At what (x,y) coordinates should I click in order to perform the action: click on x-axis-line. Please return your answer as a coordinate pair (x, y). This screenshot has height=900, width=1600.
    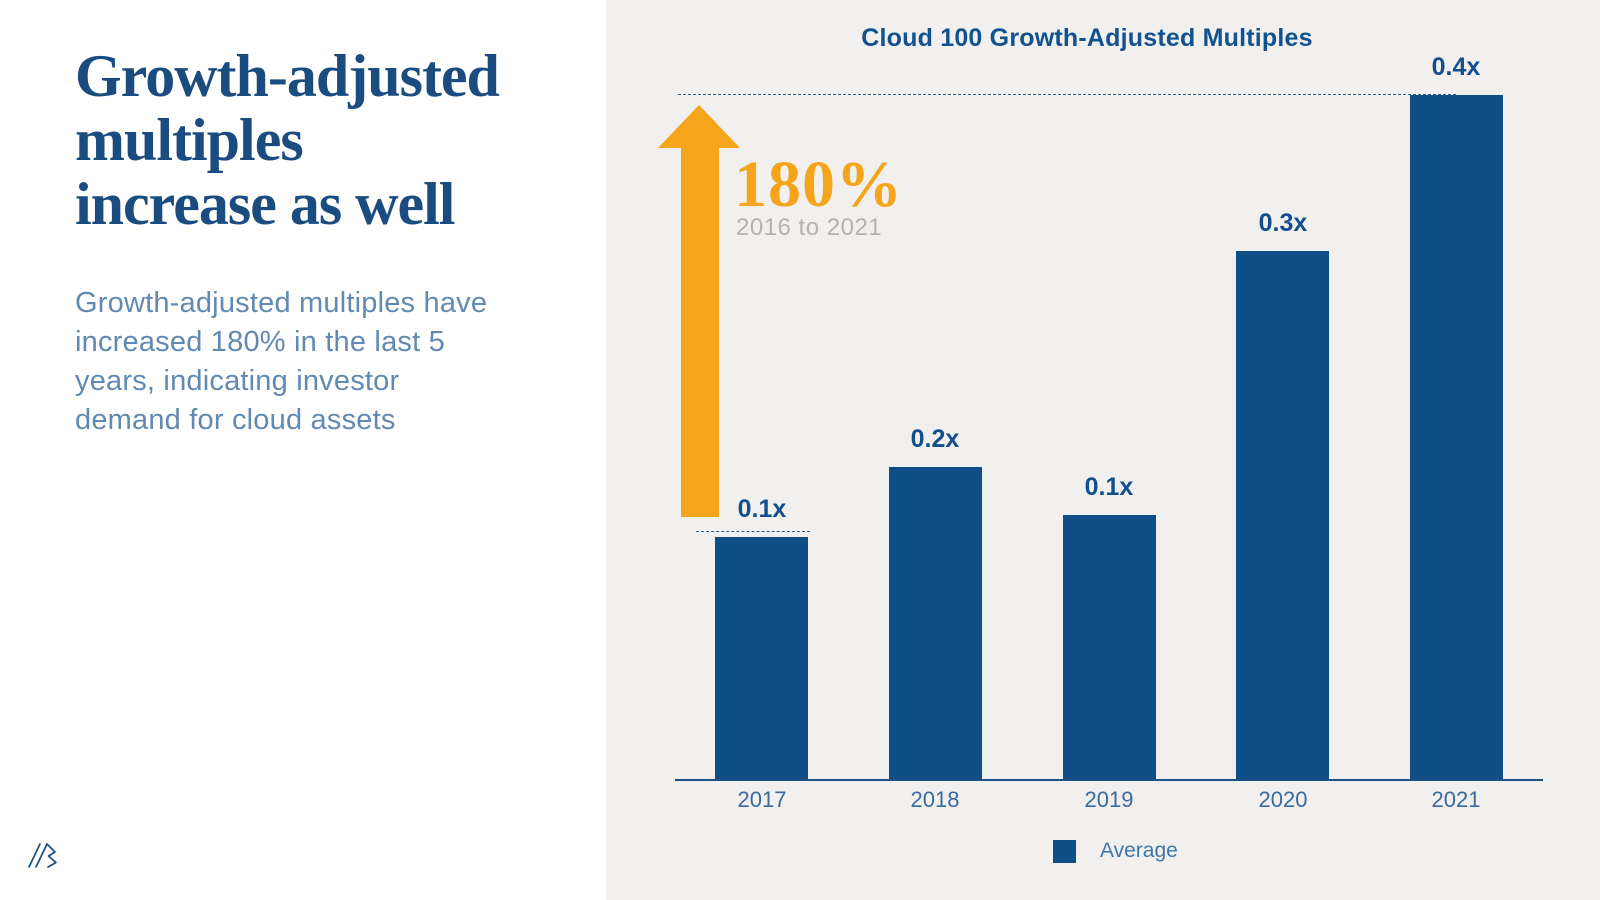
    Looking at the image, I should click on (1109, 780).